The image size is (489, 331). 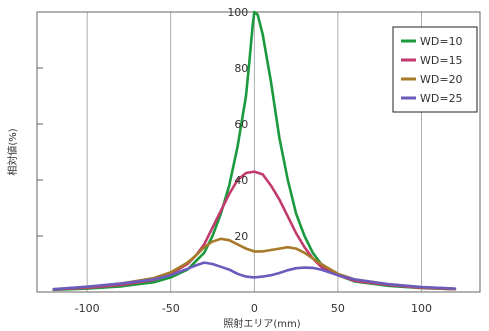 I want to click on x-tick-label-3: 50, so click(x=338, y=308).